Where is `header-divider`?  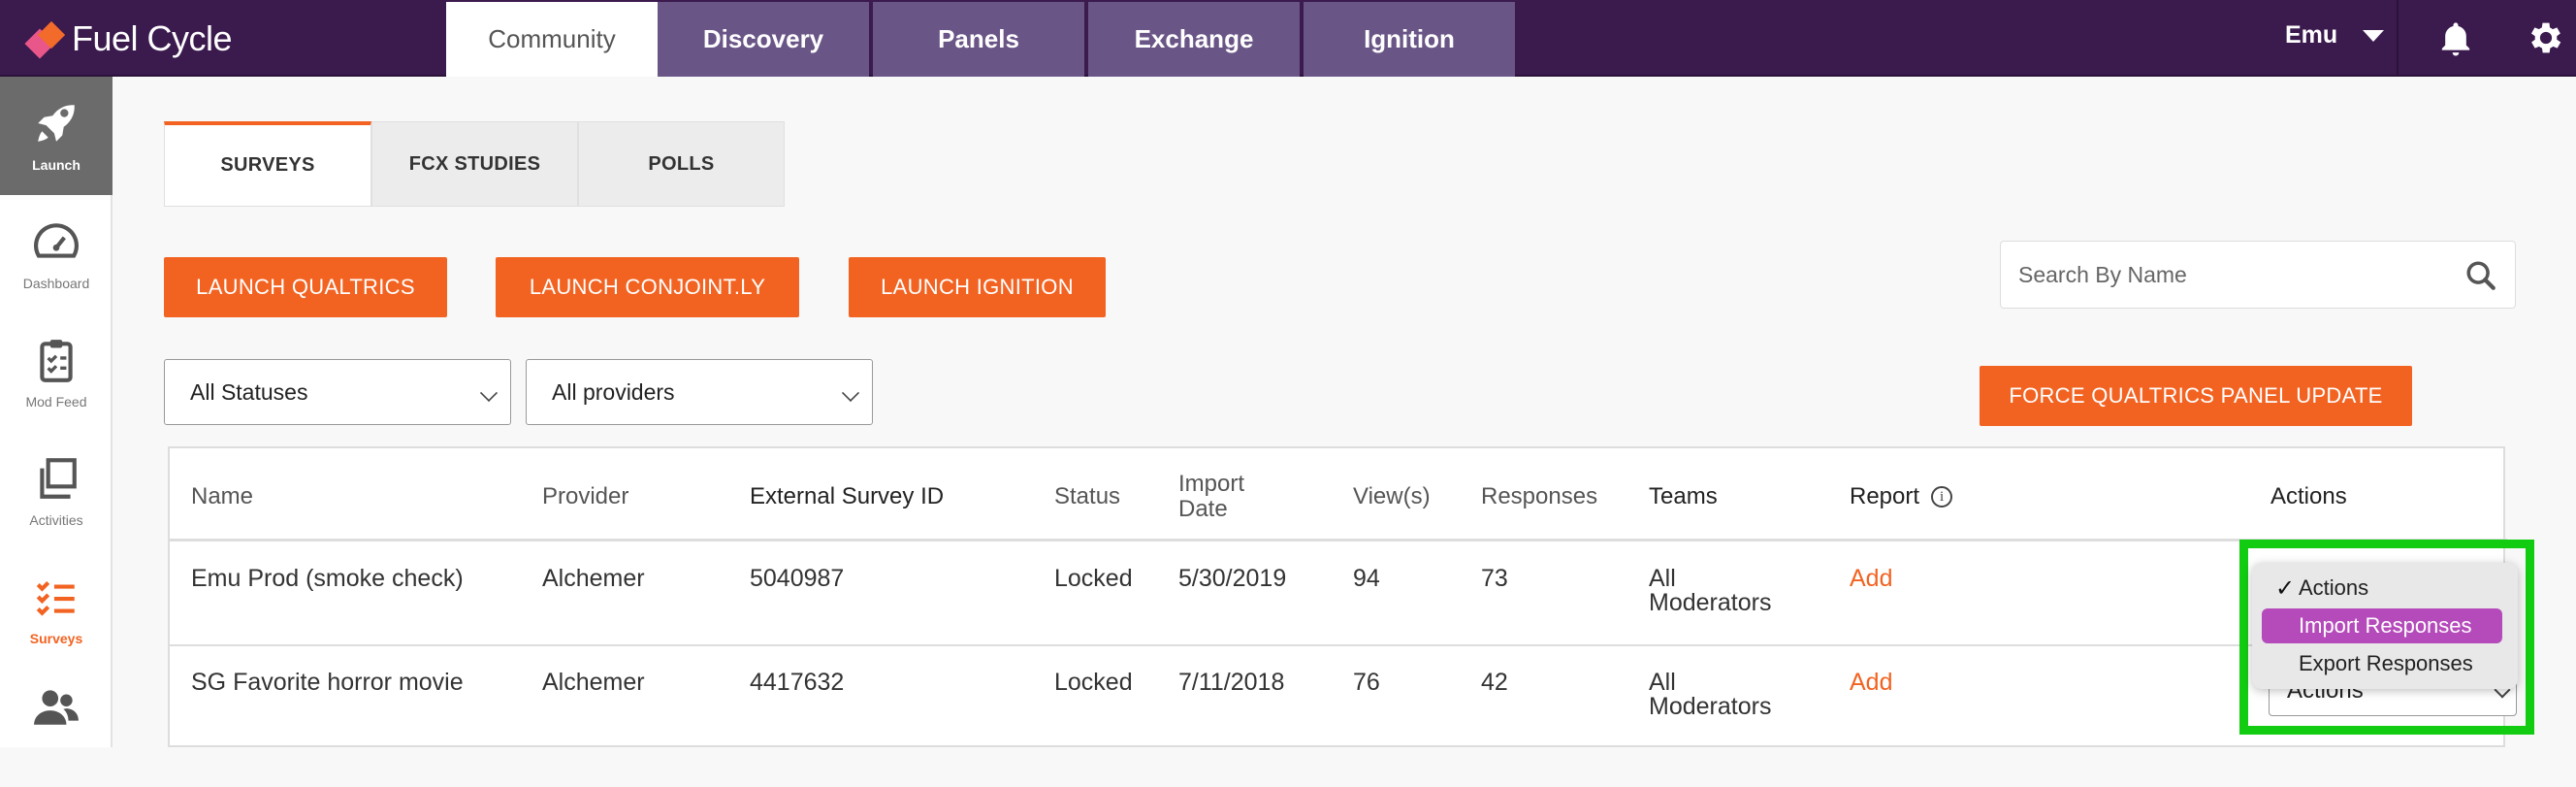
header-divider is located at coordinates (1338, 540).